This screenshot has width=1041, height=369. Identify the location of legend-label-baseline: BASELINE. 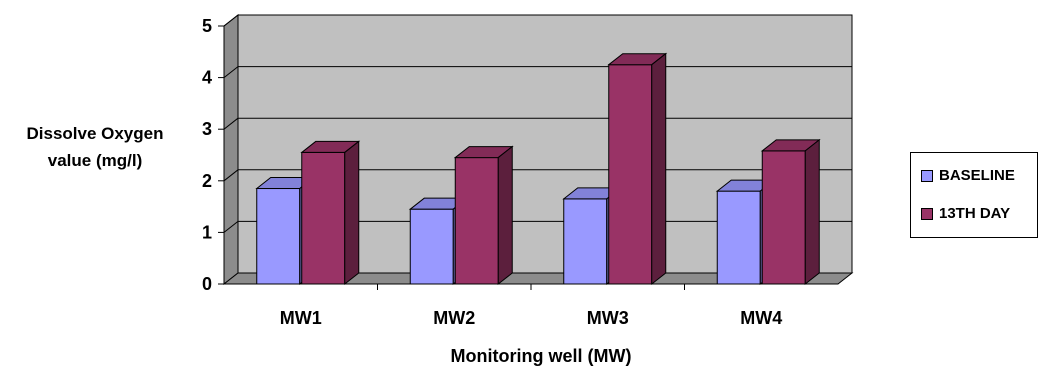
(977, 175).